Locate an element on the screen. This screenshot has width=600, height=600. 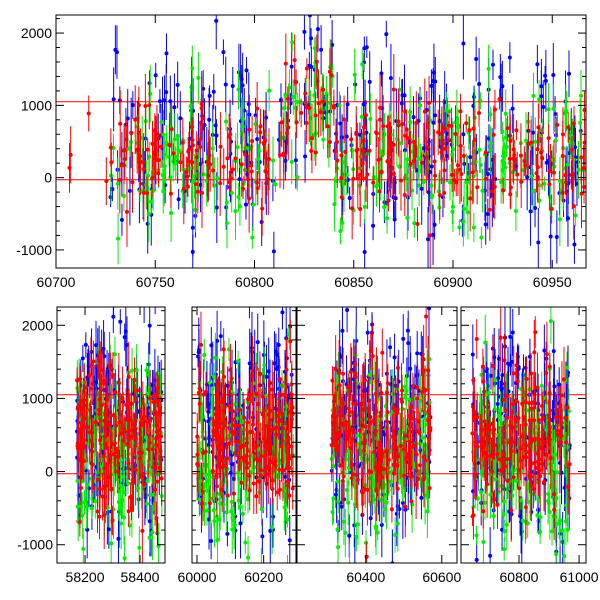
axes-frame is located at coordinates (244, 435).